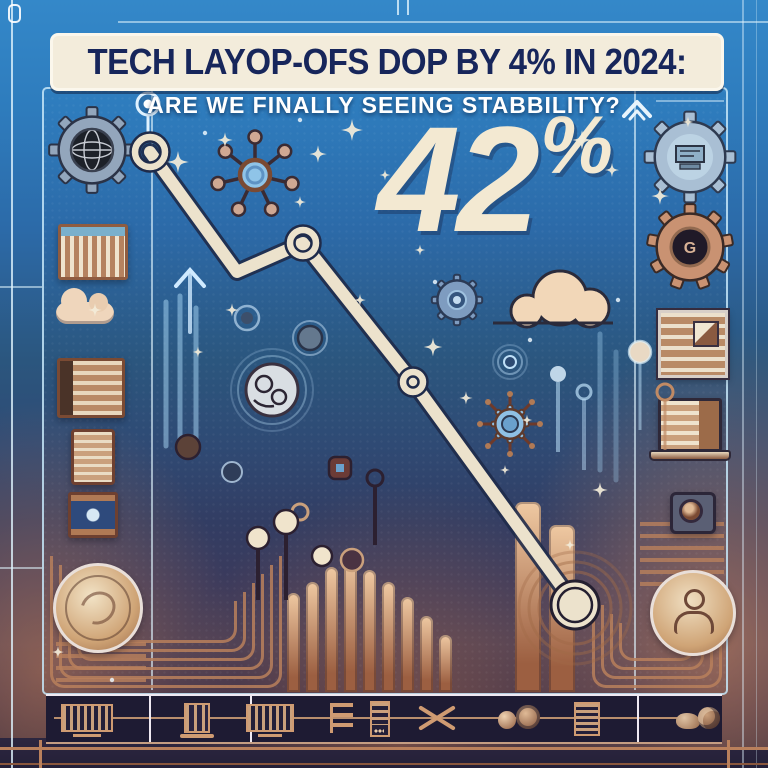 This screenshot has height=768, width=768. I want to click on headline-banner: TECH LAYOP-OFS DOP BY 4% IN 2024:, so click(387, 62).